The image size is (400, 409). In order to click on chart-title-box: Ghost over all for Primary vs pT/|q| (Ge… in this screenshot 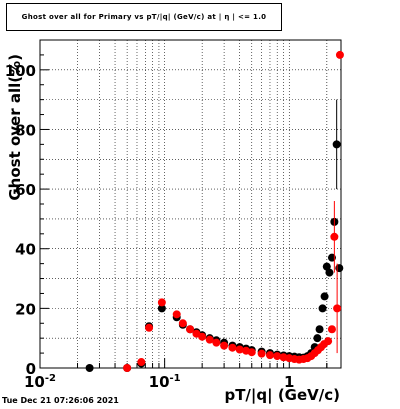, I will do `click(144, 17)`.